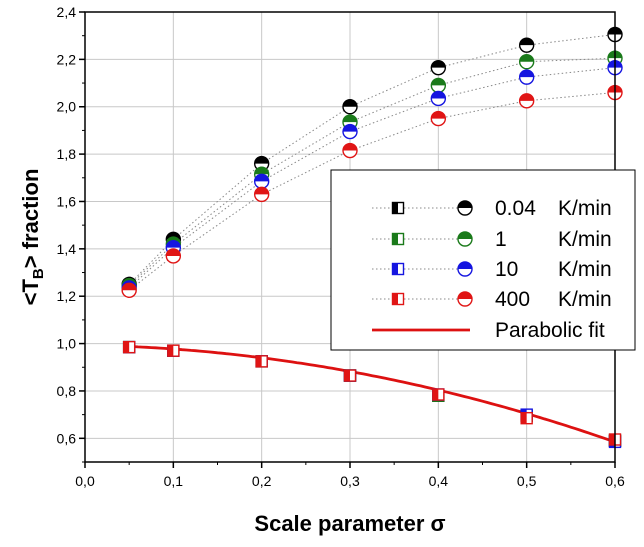 The width and height of the screenshot is (644, 547). Describe the element at coordinates (515, 208) in the screenshot. I see `legend-series-name: 0.04` at that location.